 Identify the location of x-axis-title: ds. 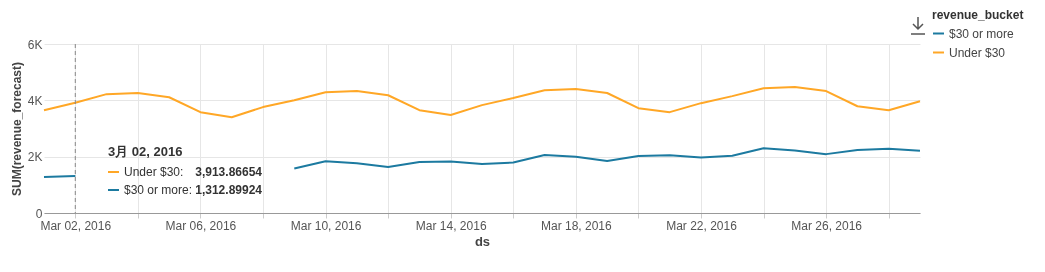
(482, 241).